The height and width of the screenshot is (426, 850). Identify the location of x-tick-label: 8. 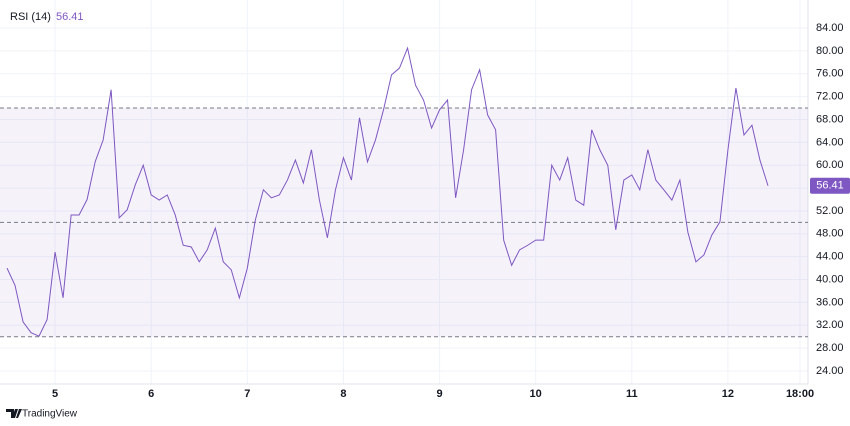
(343, 394).